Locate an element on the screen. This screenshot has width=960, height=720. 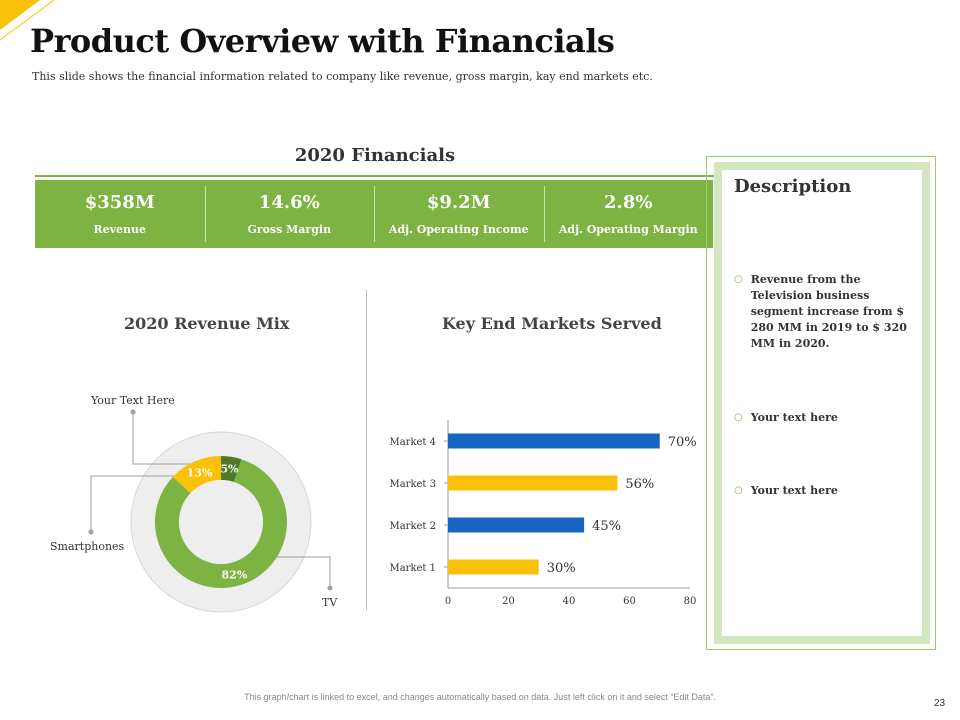
page-number: 23 is located at coordinates (940, 703).